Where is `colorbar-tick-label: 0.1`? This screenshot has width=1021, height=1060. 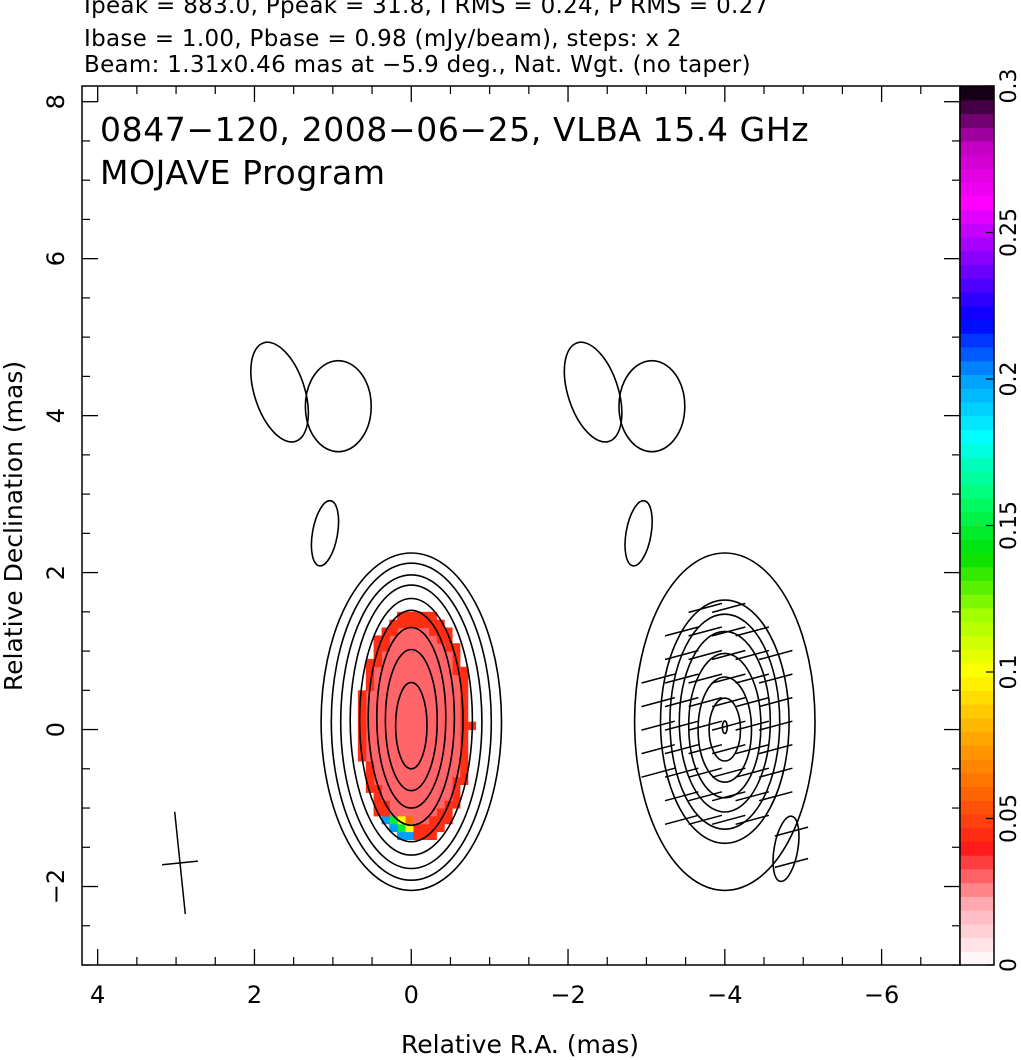
colorbar-tick-label: 0.1 is located at coordinates (1009, 672).